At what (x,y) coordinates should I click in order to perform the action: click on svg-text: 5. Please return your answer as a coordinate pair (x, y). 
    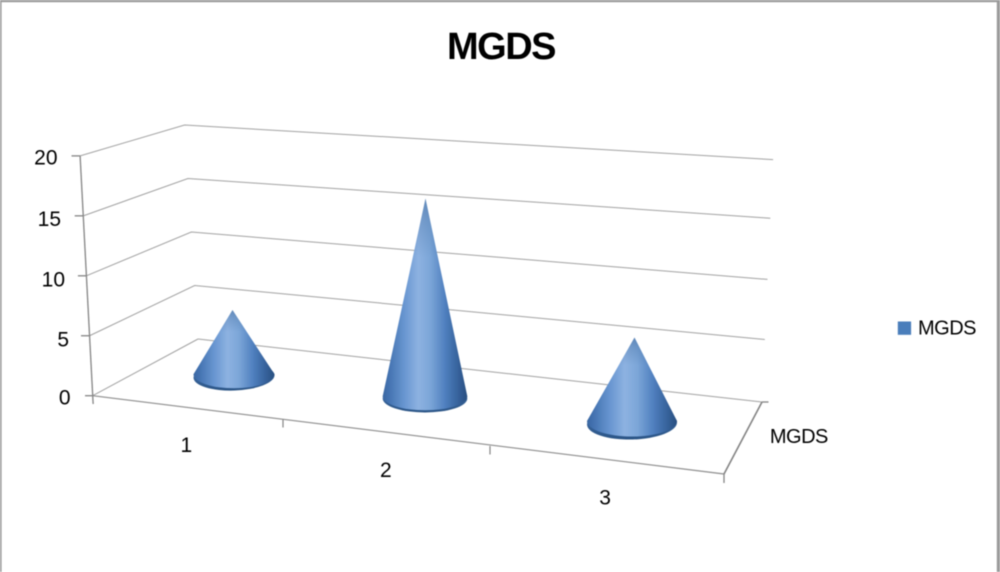
    Looking at the image, I should click on (63, 339).